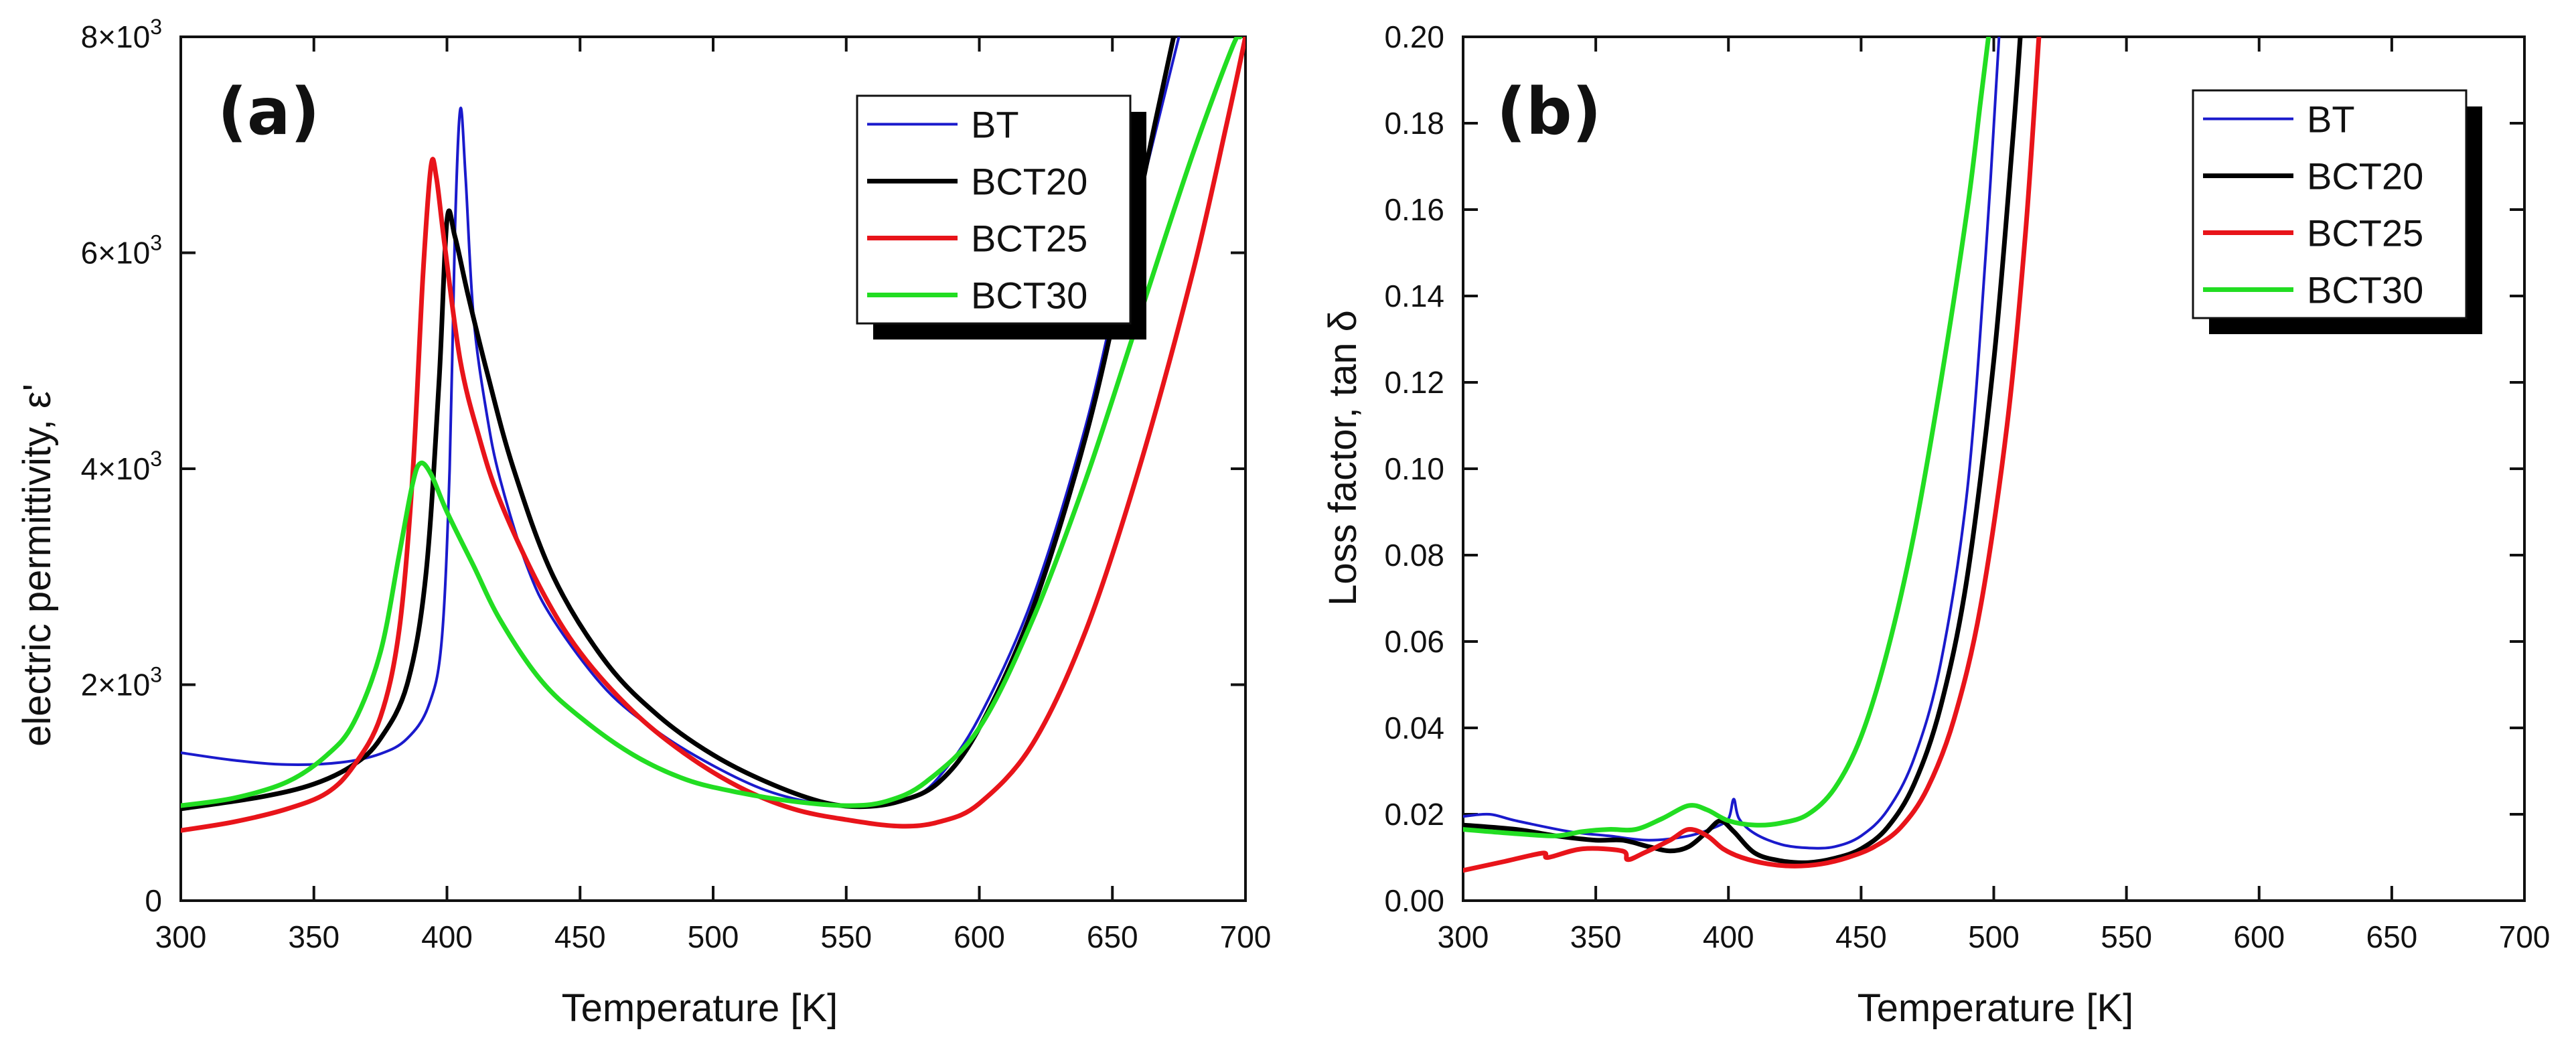  I want to click on chart-b-y-tick-label: 0.14, so click(1414, 296).